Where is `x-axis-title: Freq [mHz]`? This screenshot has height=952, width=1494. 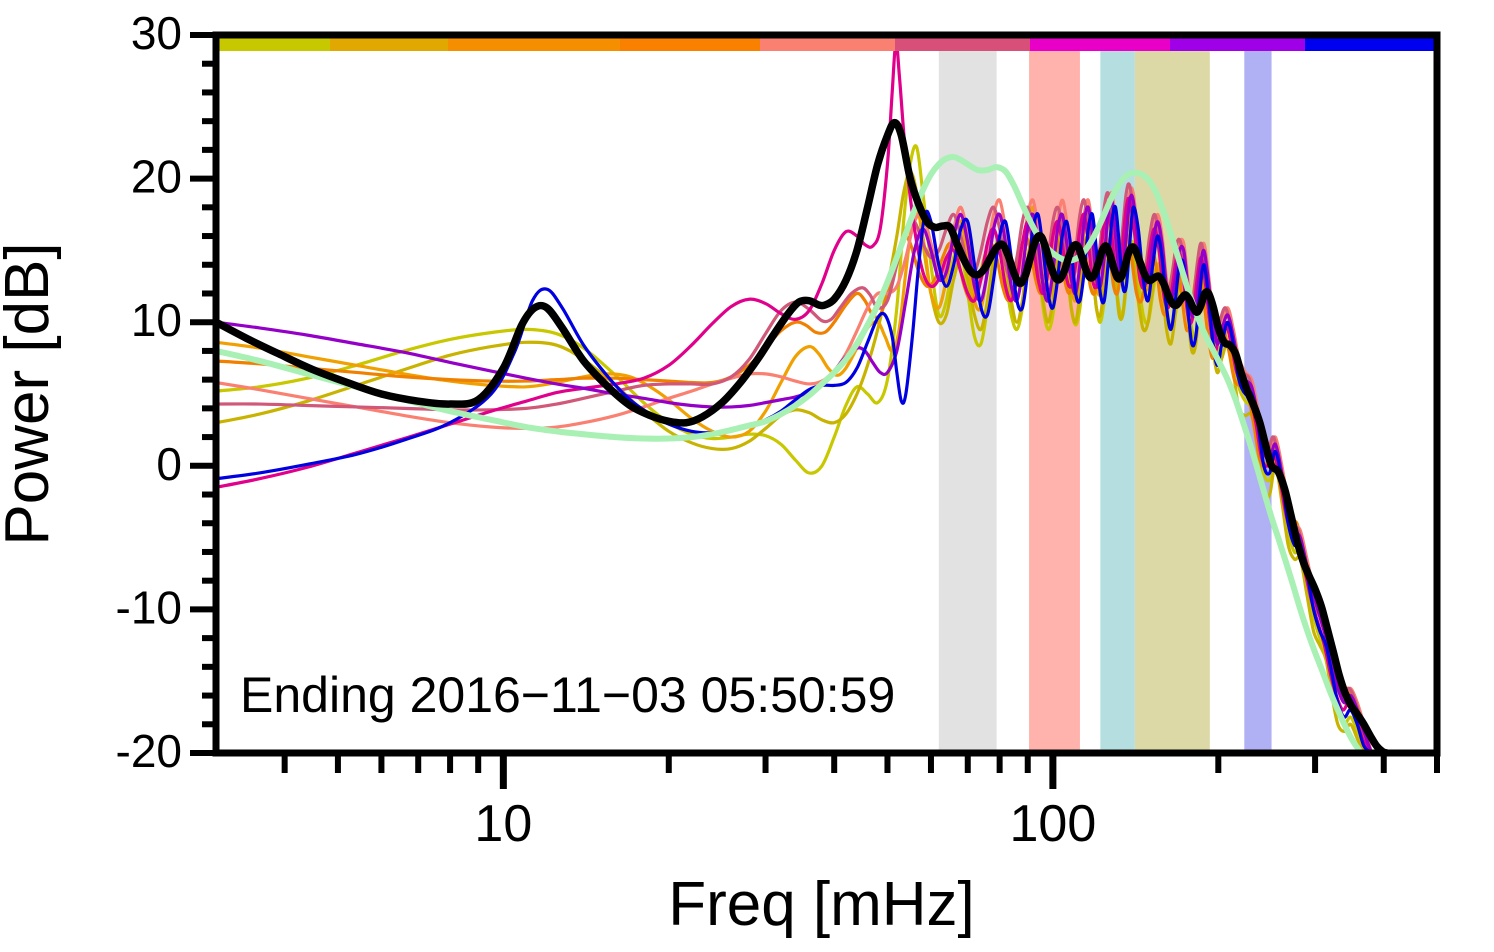
x-axis-title: Freq [mHz] is located at coordinates (821, 904).